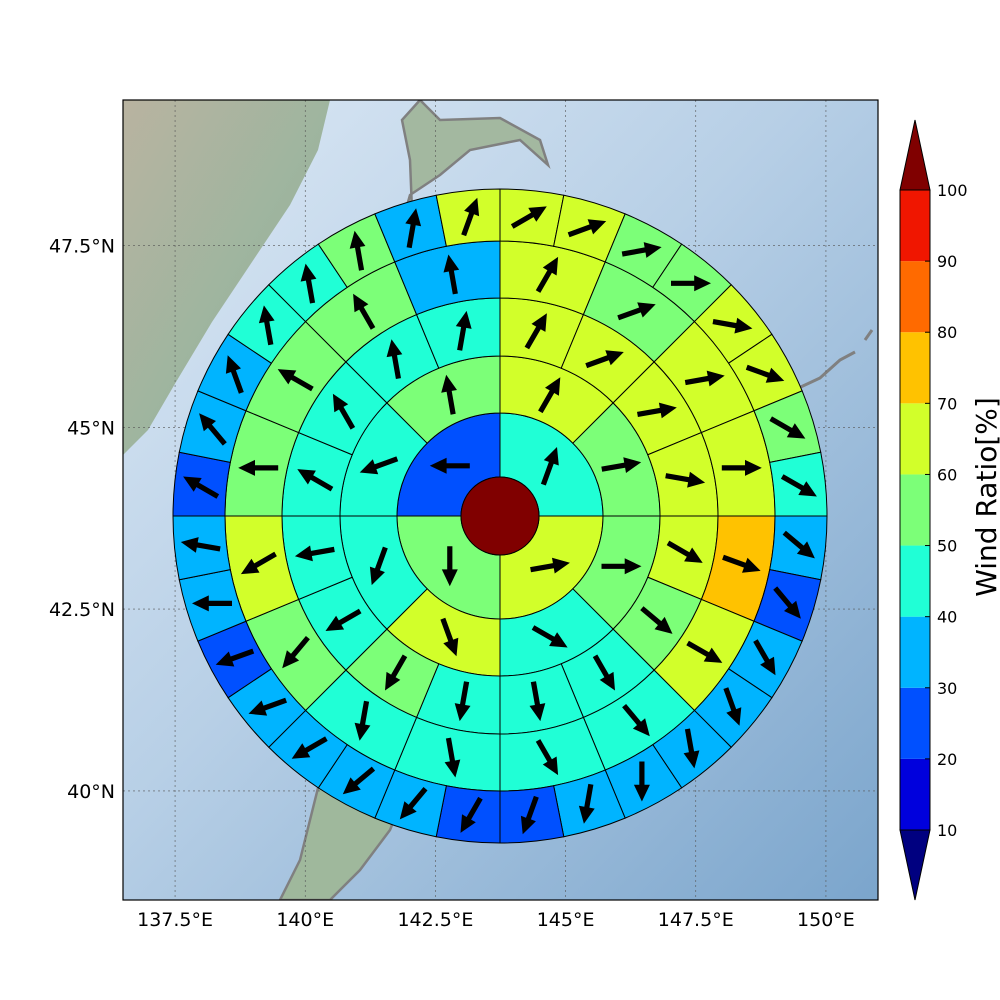 Image resolution: width=1000 pixels, height=1000 pixels. I want to click on colorbar-frame, so click(915, 510).